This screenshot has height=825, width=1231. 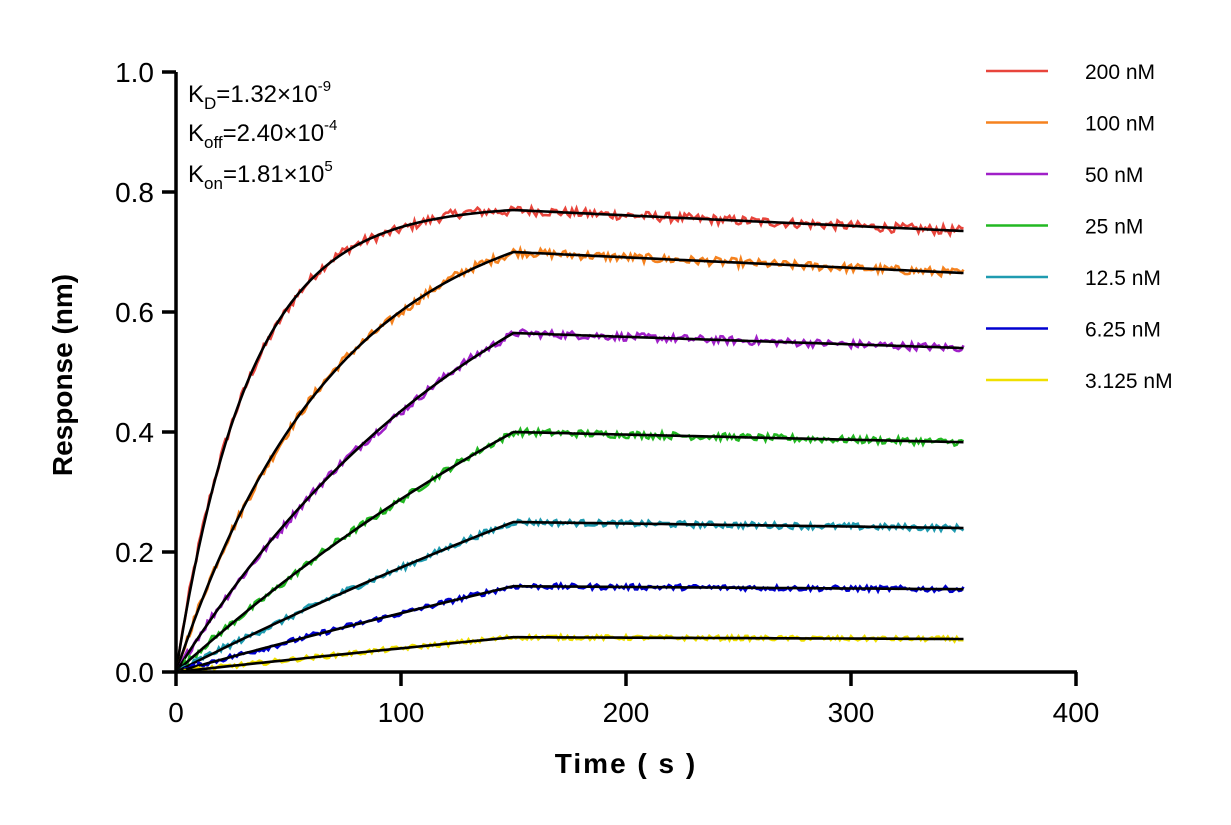 I want to click on y-tick-label: 0.4, so click(x=134, y=432).